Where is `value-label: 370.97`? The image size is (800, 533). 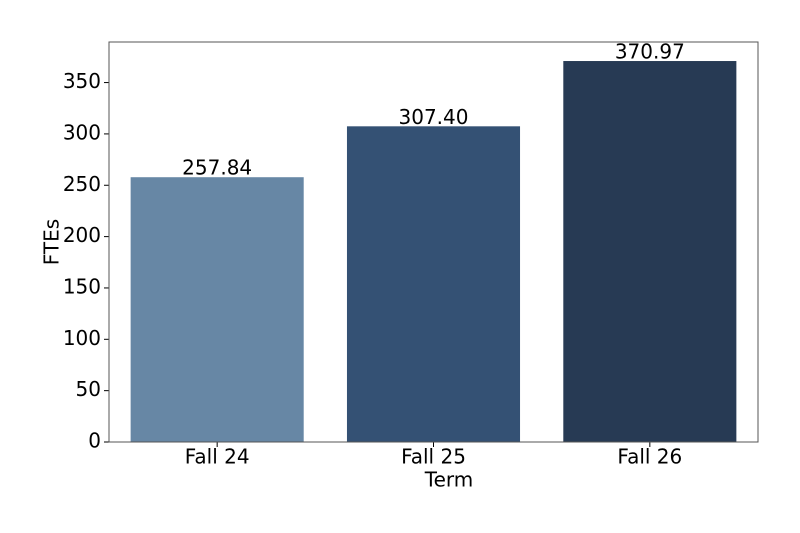
value-label: 370.97 is located at coordinates (650, 52).